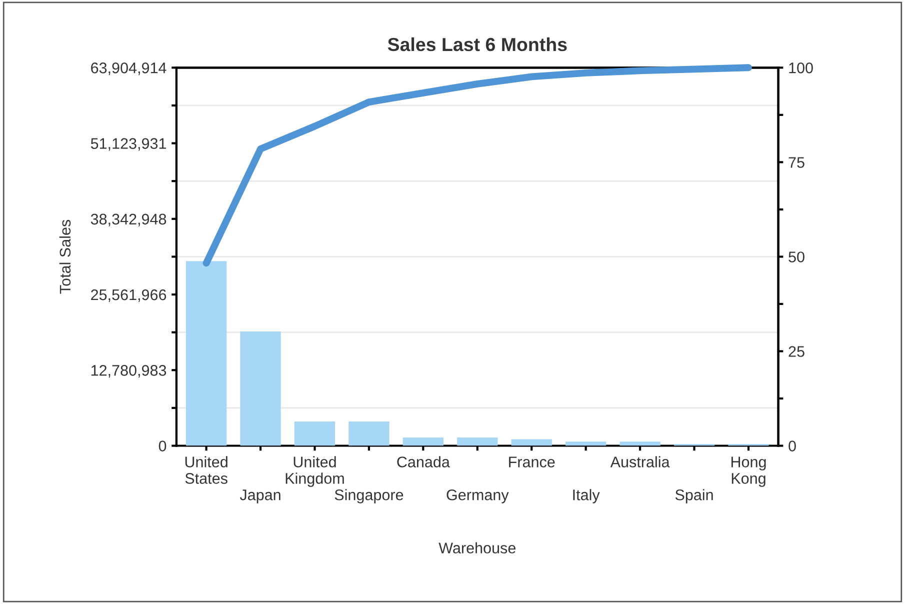 This screenshot has width=905, height=604. Describe the element at coordinates (369, 496) in the screenshot. I see `x-tick-label: Singapore` at that location.